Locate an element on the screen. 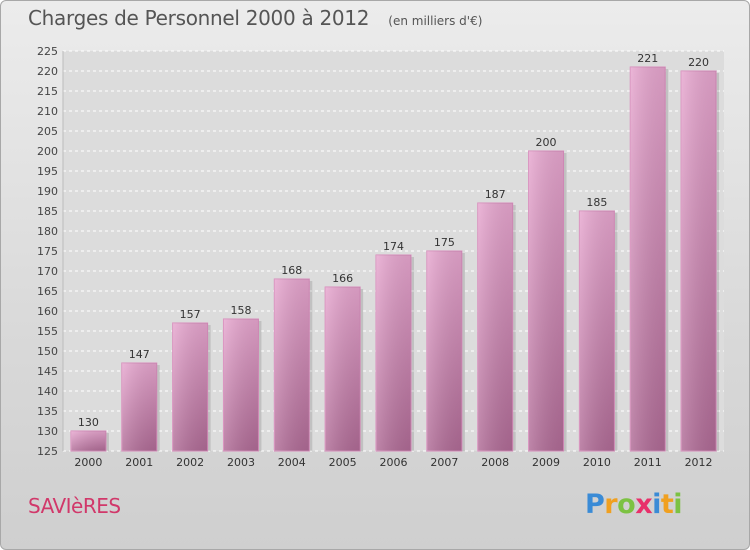 The height and width of the screenshot is (550, 750). y-tick-label: 195 is located at coordinates (47, 171).